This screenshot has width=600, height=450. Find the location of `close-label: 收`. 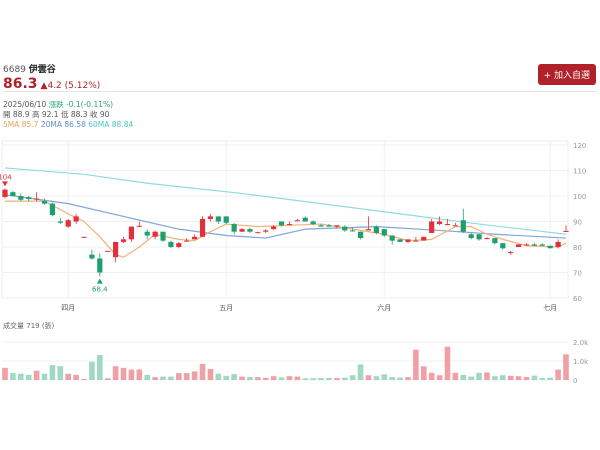

close-label: 收 is located at coordinates (93, 114).